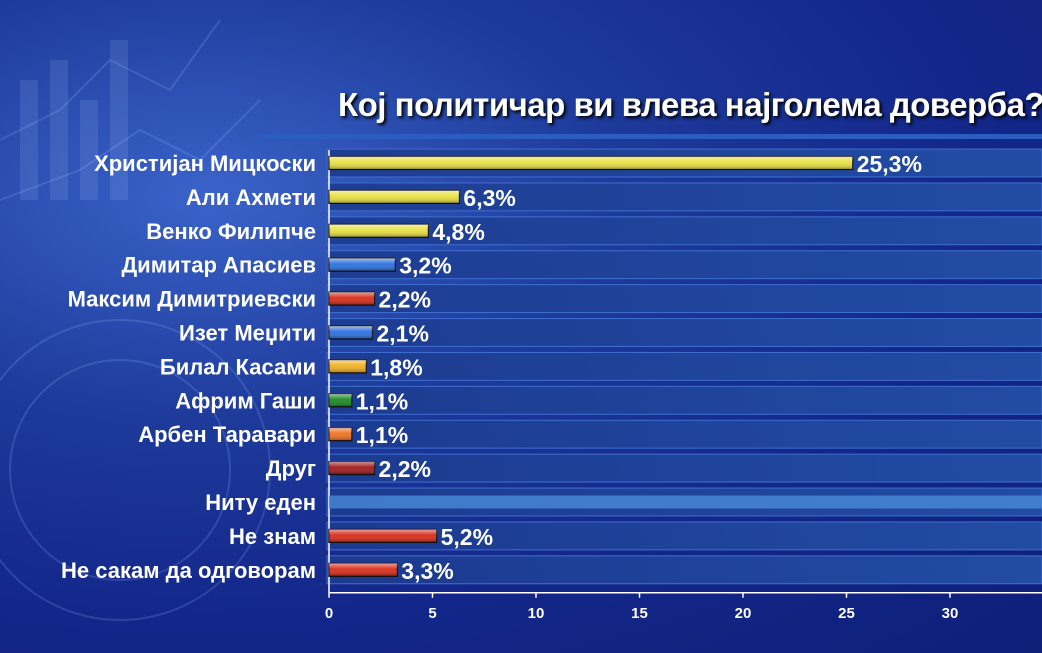 This screenshot has height=653, width=1042. I want to click on category-label: Не сакам да одговорам, so click(188, 570).